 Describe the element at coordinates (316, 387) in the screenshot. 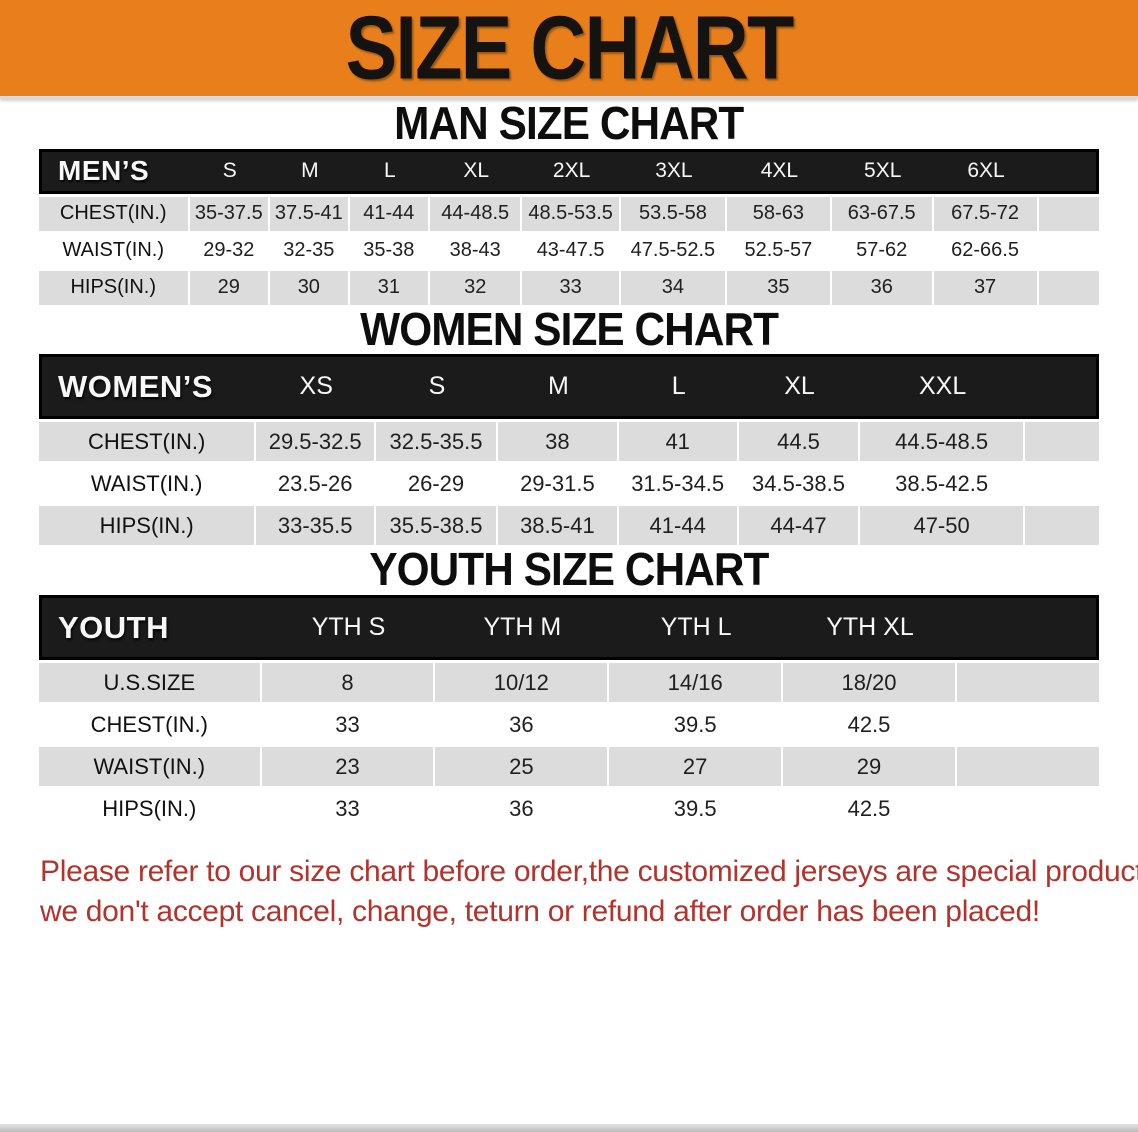

I see `size-column-header: XS` at that location.